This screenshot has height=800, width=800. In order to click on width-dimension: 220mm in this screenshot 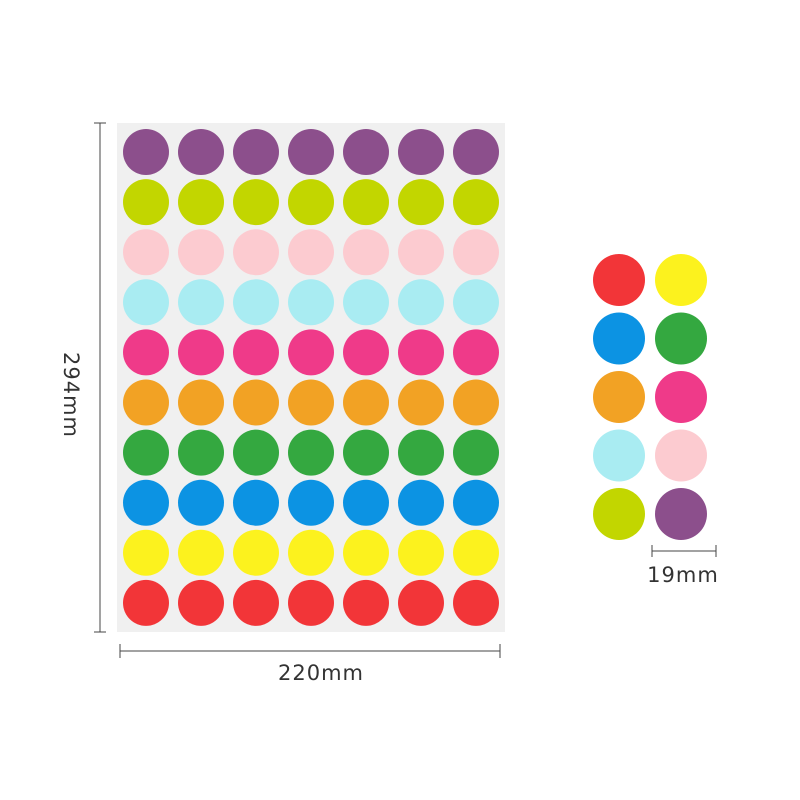, I will do `click(310, 664)`.